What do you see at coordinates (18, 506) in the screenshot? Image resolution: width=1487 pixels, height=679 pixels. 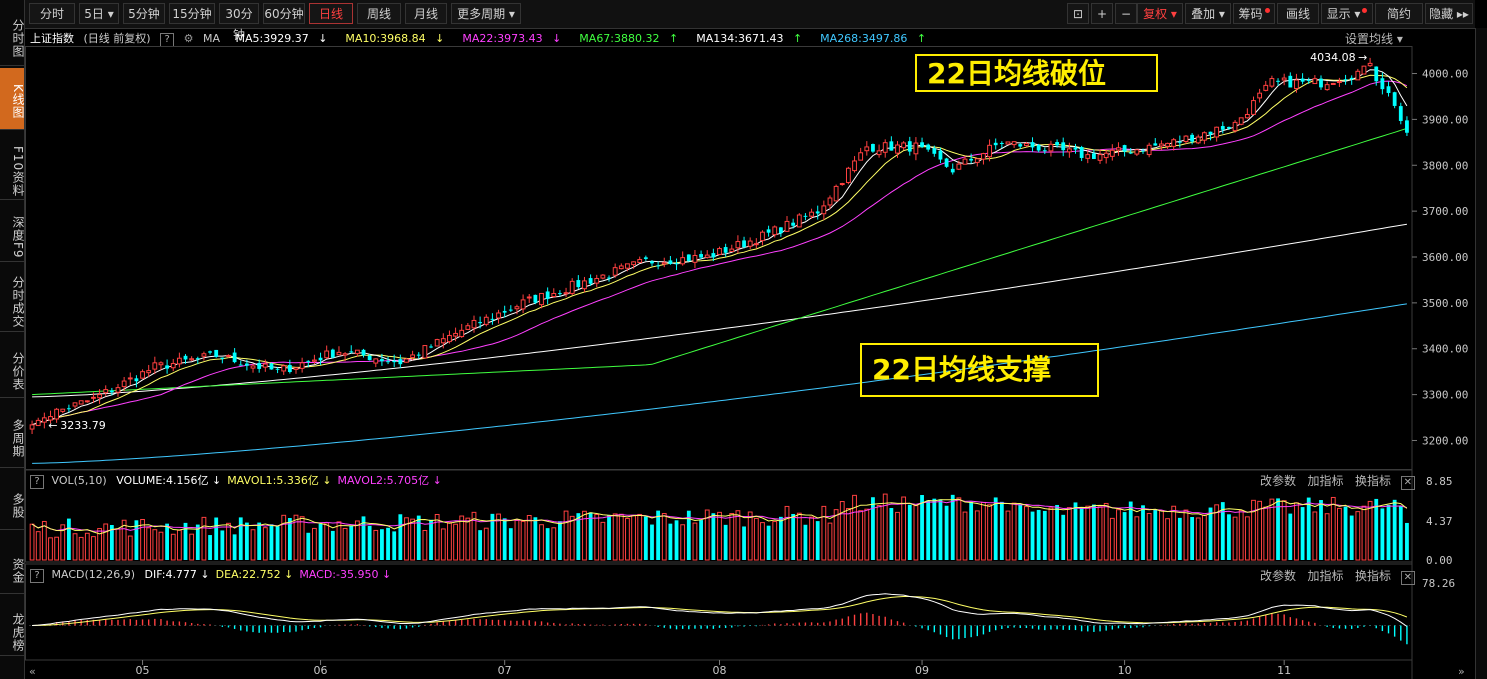 I see `sidebar-item-7: 多股` at bounding box center [18, 506].